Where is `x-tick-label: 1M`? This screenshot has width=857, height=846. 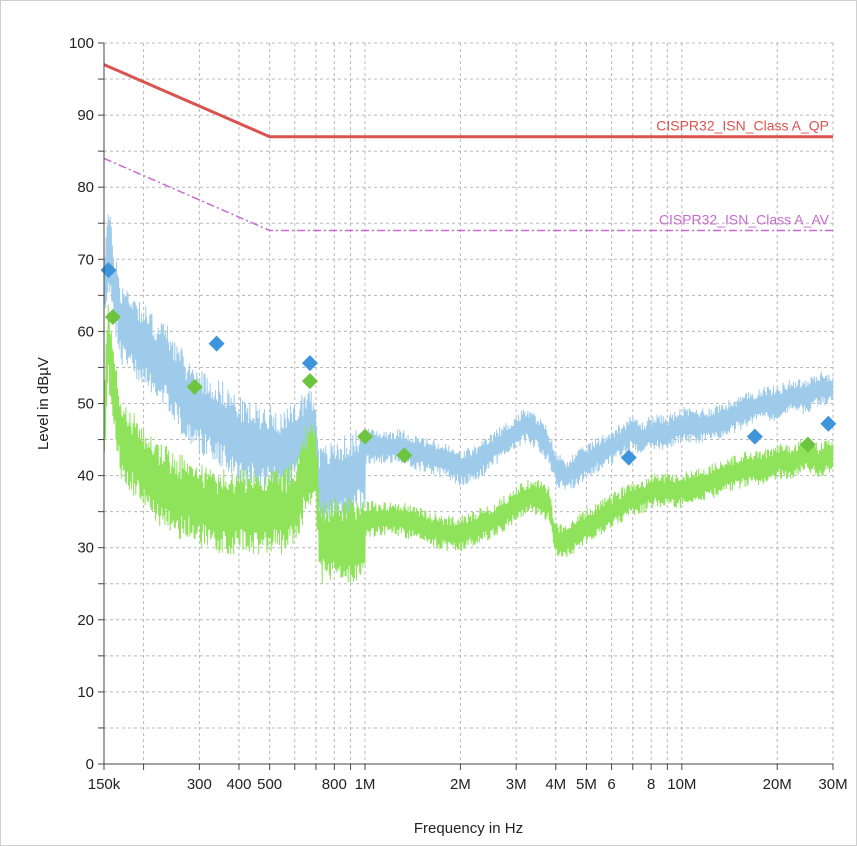 x-tick-label: 1M is located at coordinates (365, 784).